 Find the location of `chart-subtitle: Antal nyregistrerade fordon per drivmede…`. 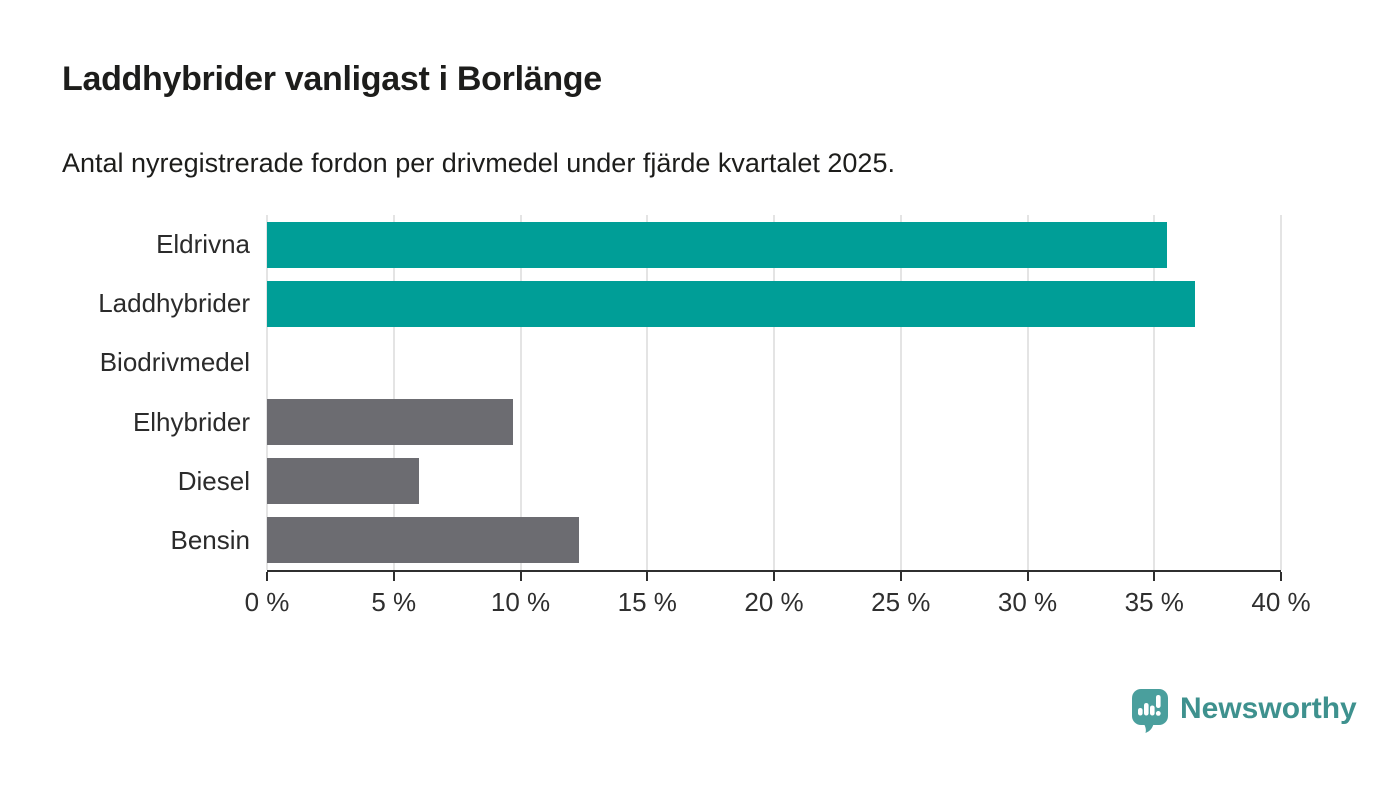

chart-subtitle: Antal nyregistrerade fordon per drivmede… is located at coordinates (478, 163).